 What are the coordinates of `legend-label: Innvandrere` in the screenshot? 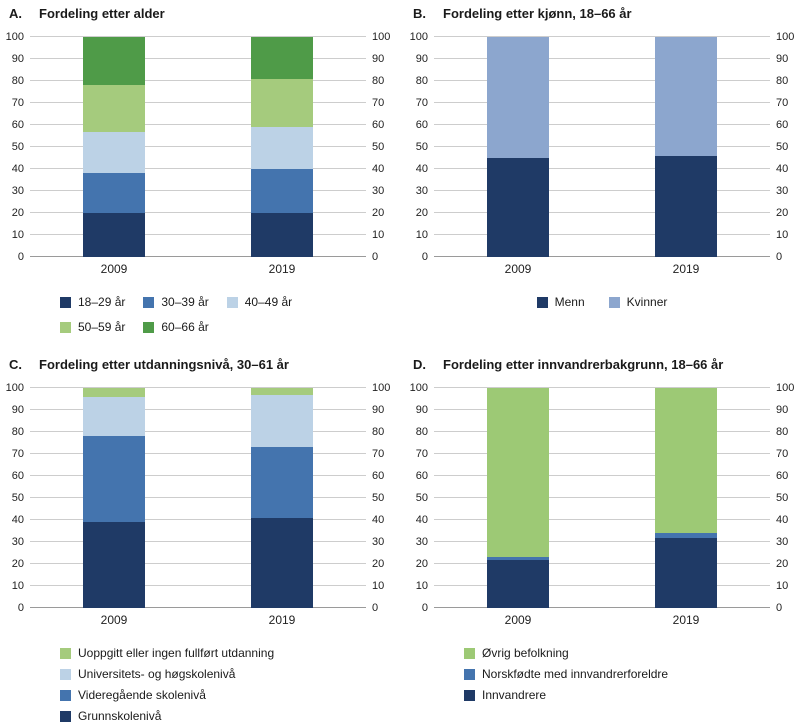 It's located at (514, 695).